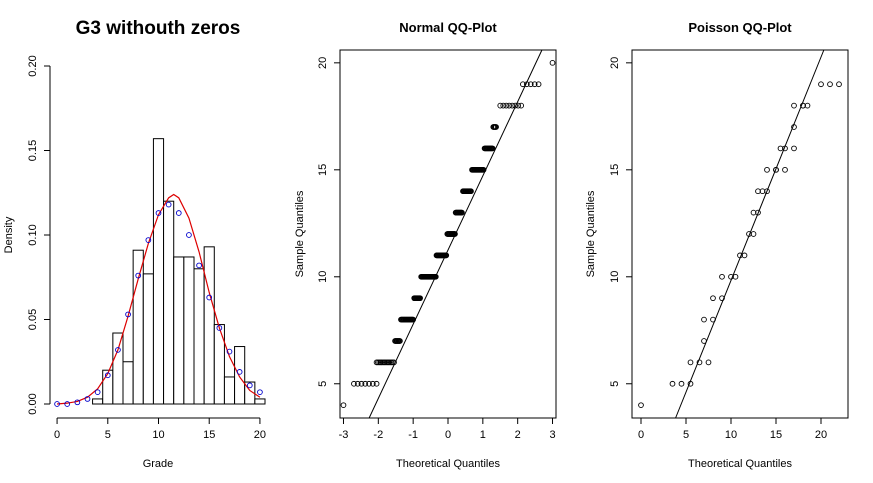  I want to click on x-tick-label: 20, so click(260, 435).